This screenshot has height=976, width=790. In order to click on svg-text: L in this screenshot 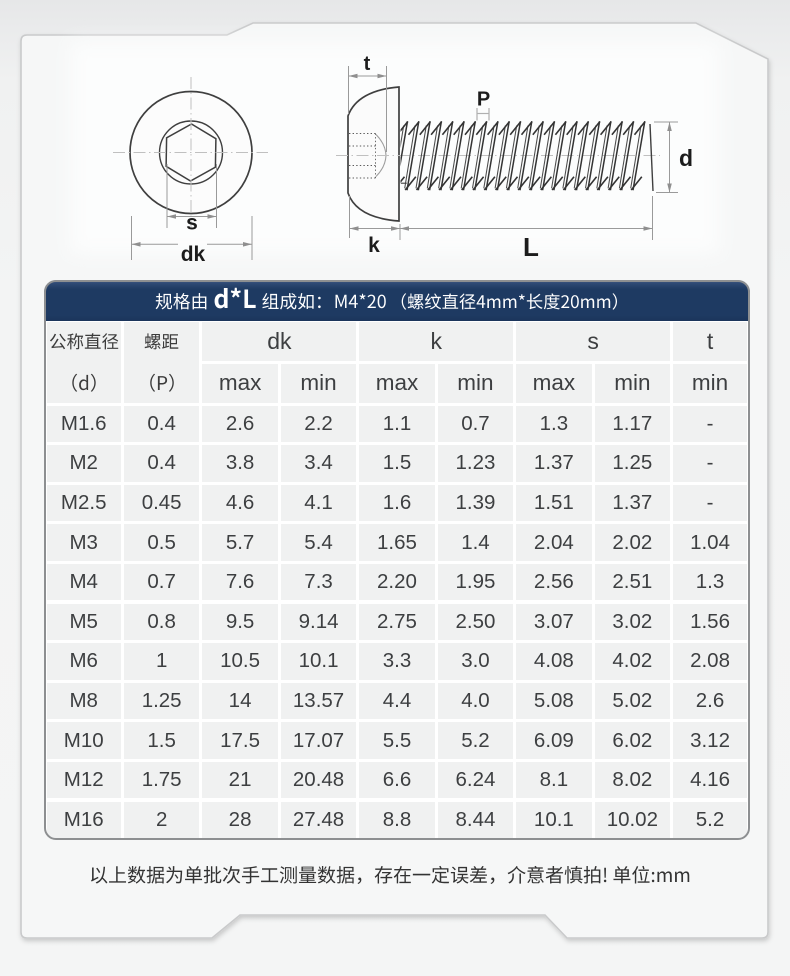, I will do `click(531, 247)`.